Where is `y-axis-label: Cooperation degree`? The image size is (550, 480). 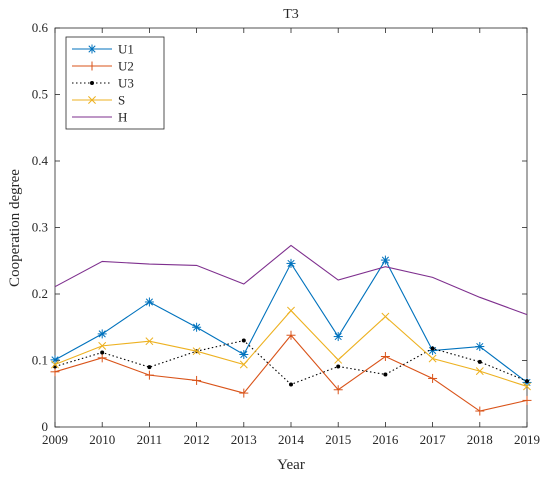 y-axis-label: Cooperation degree is located at coordinates (15, 228).